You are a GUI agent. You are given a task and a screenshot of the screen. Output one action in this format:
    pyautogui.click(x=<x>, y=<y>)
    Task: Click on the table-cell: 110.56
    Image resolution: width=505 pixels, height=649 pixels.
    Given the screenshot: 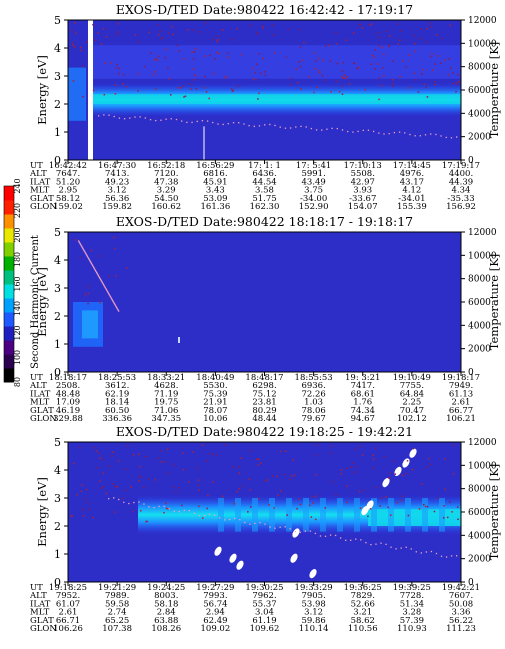 What is the action you would take?
    pyautogui.click(x=363, y=629)
    